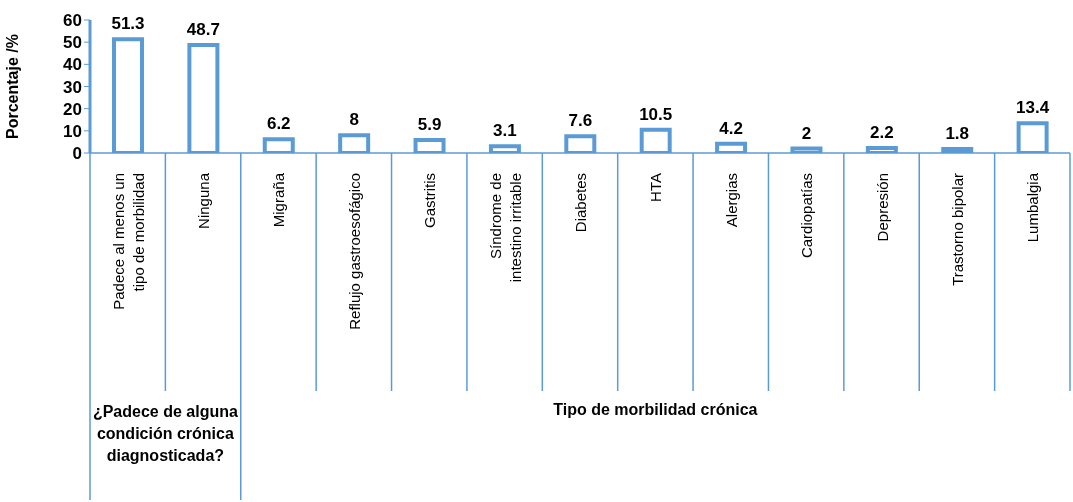  I want to click on x-tick-label: Diabetes, so click(580, 203).